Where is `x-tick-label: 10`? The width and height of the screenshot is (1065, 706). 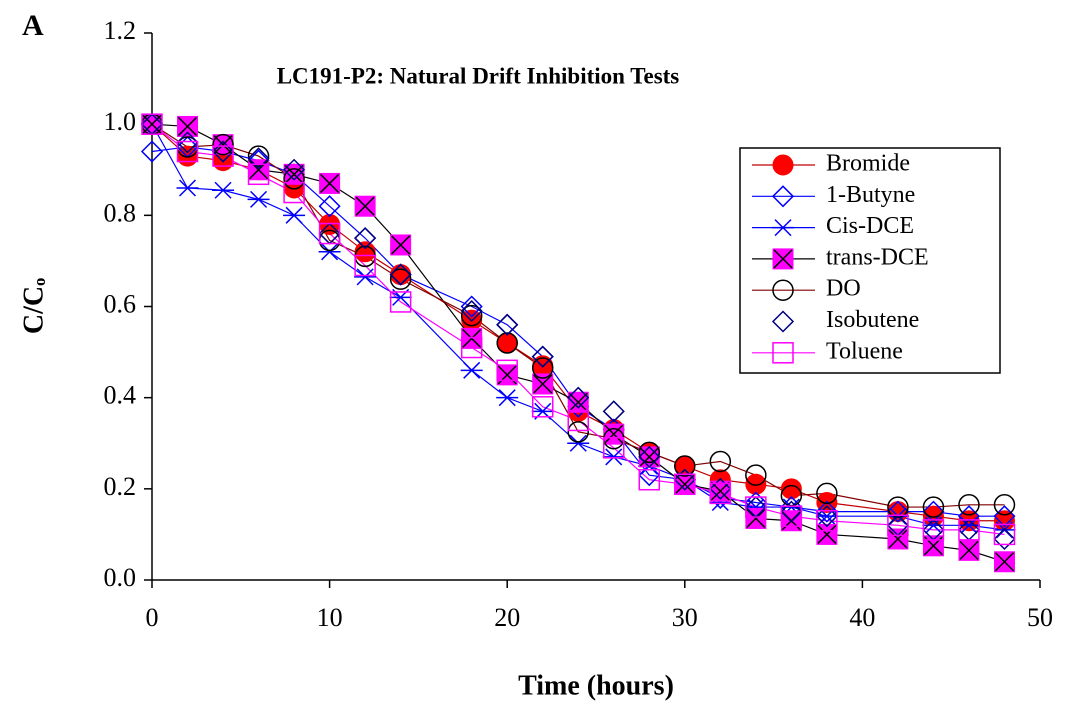 x-tick-label: 10 is located at coordinates (330, 617).